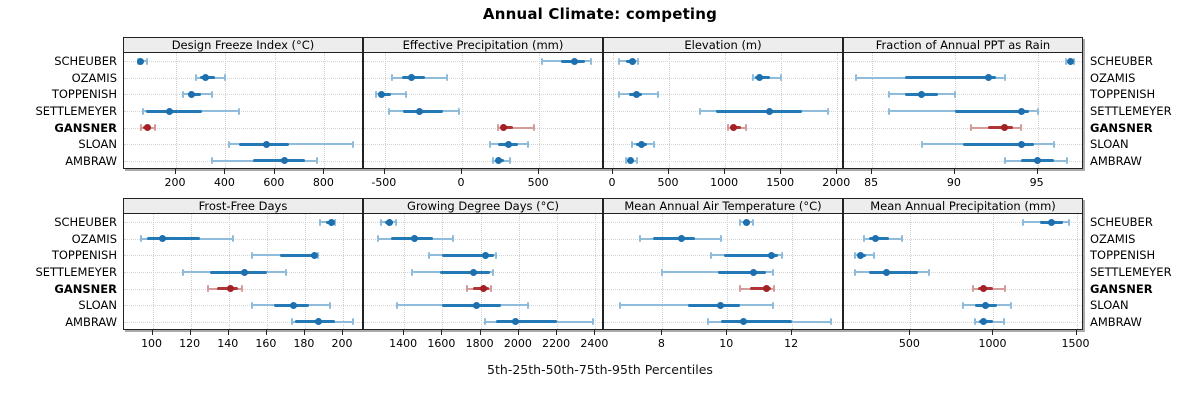  What do you see at coordinates (556, 343) in the screenshot?
I see `x-tick-label: 2200` at bounding box center [556, 343].